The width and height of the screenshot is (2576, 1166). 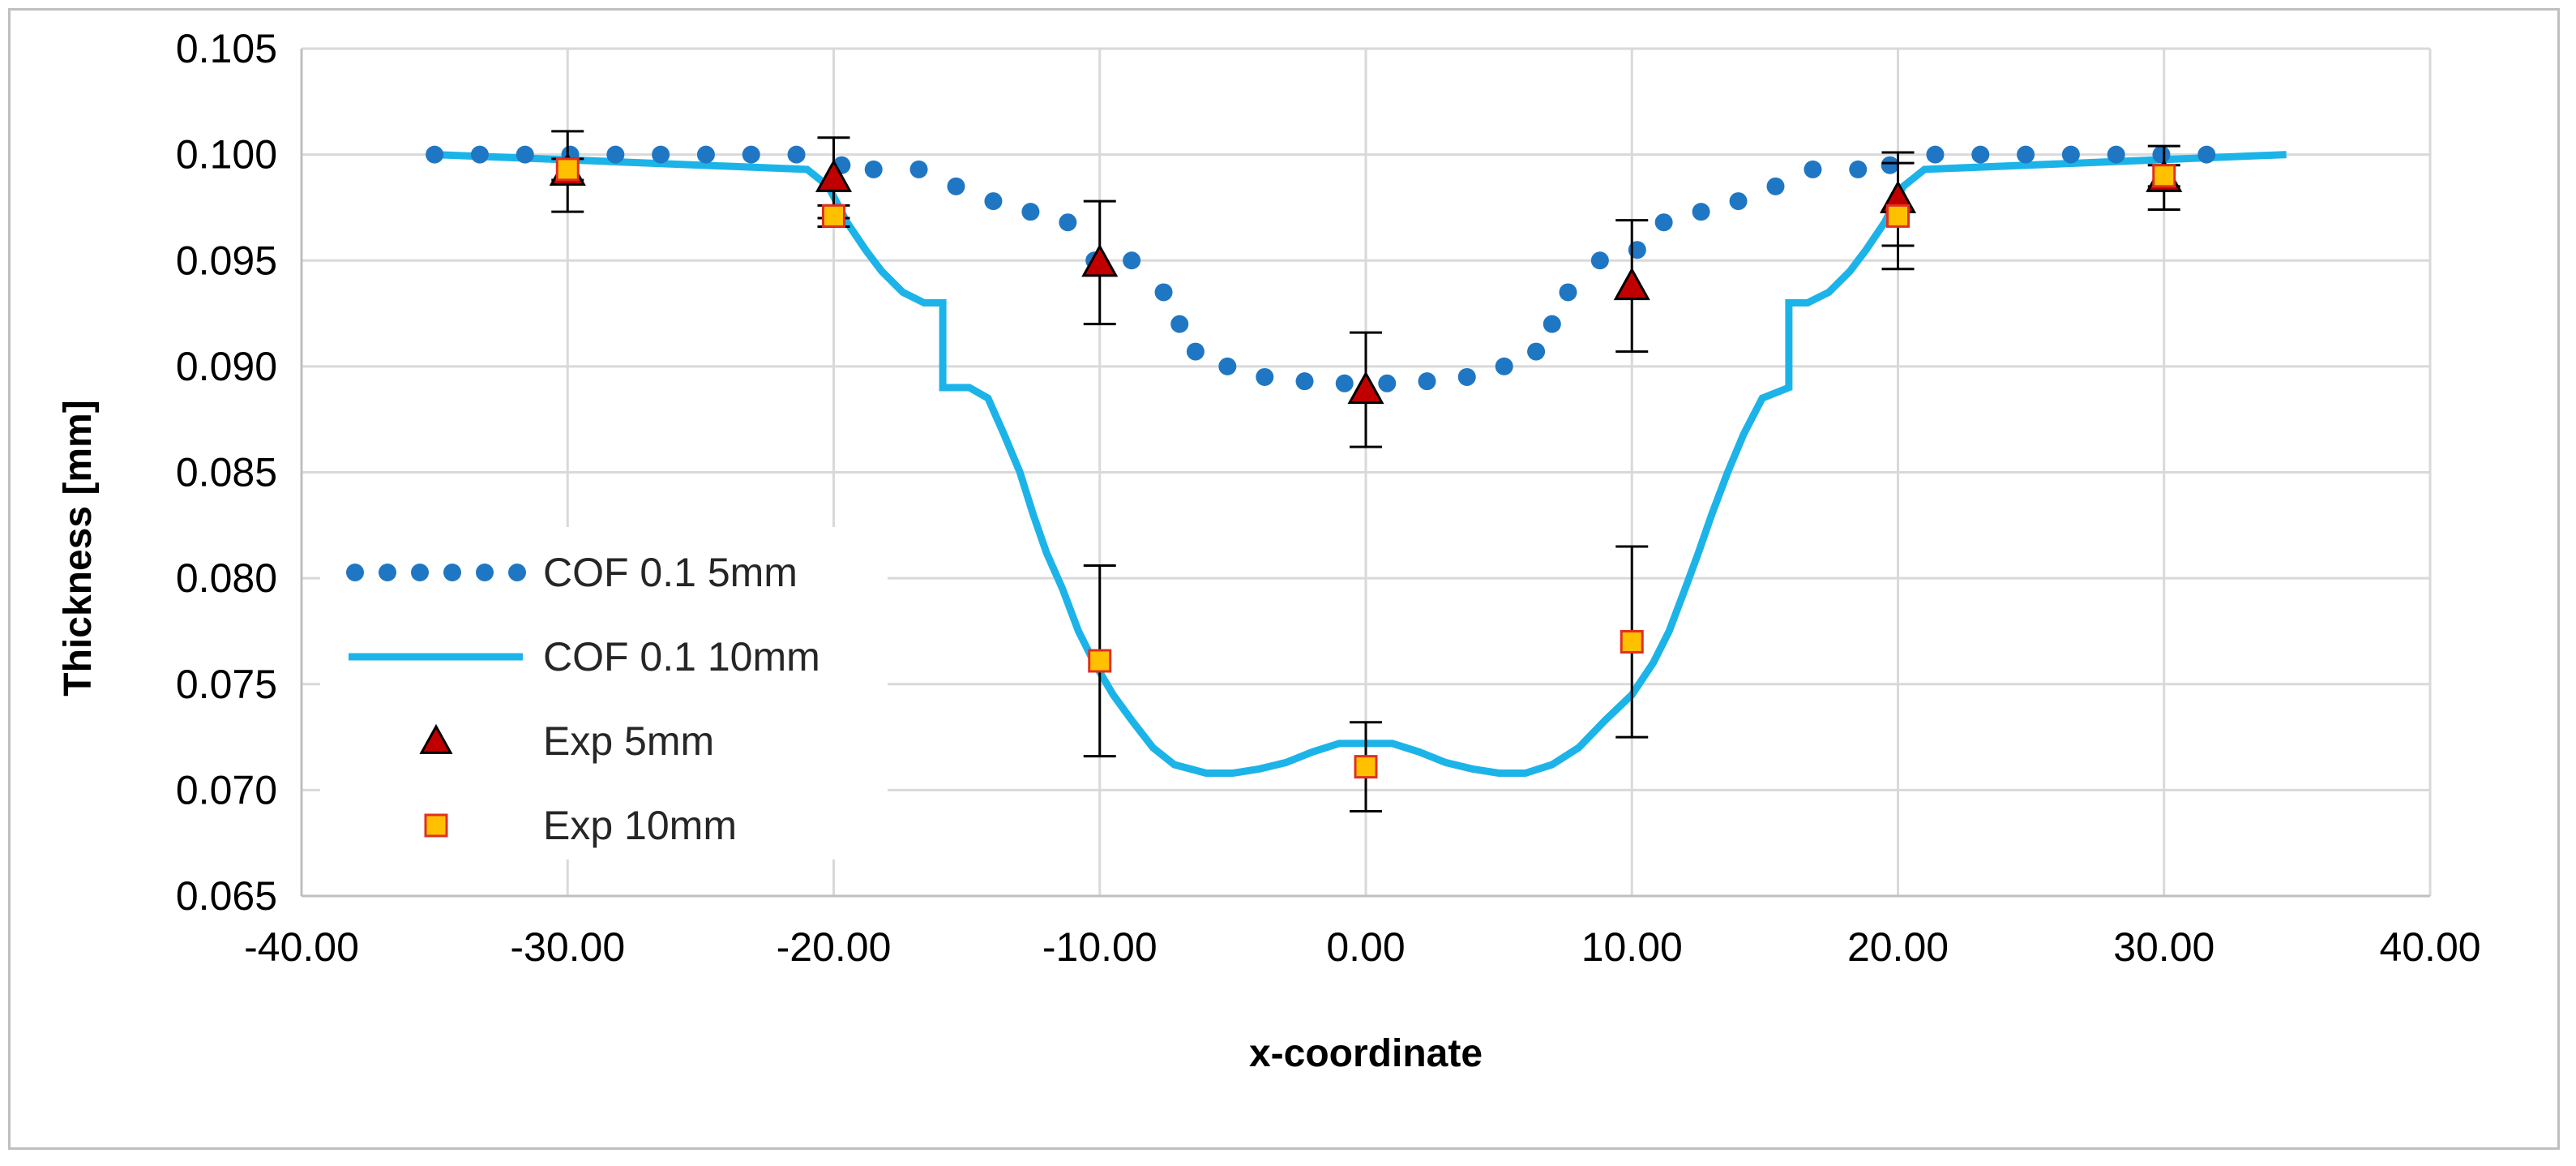 What do you see at coordinates (226, 684) in the screenshot?
I see `y-tick-label: 0.075` at bounding box center [226, 684].